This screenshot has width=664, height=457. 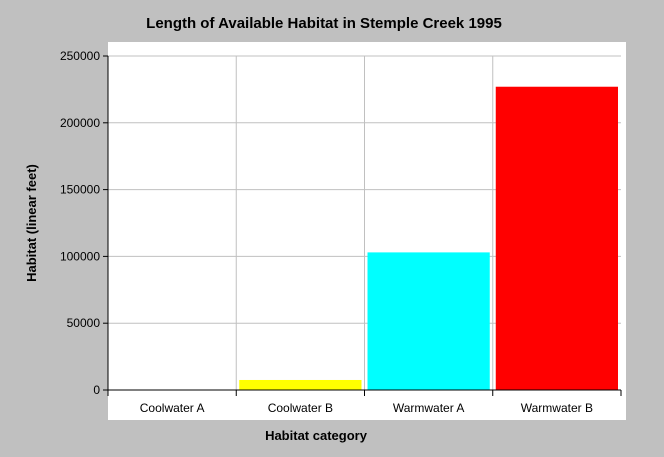 What do you see at coordinates (557, 408) in the screenshot?
I see `x-tick-label: Warmwater B` at bounding box center [557, 408].